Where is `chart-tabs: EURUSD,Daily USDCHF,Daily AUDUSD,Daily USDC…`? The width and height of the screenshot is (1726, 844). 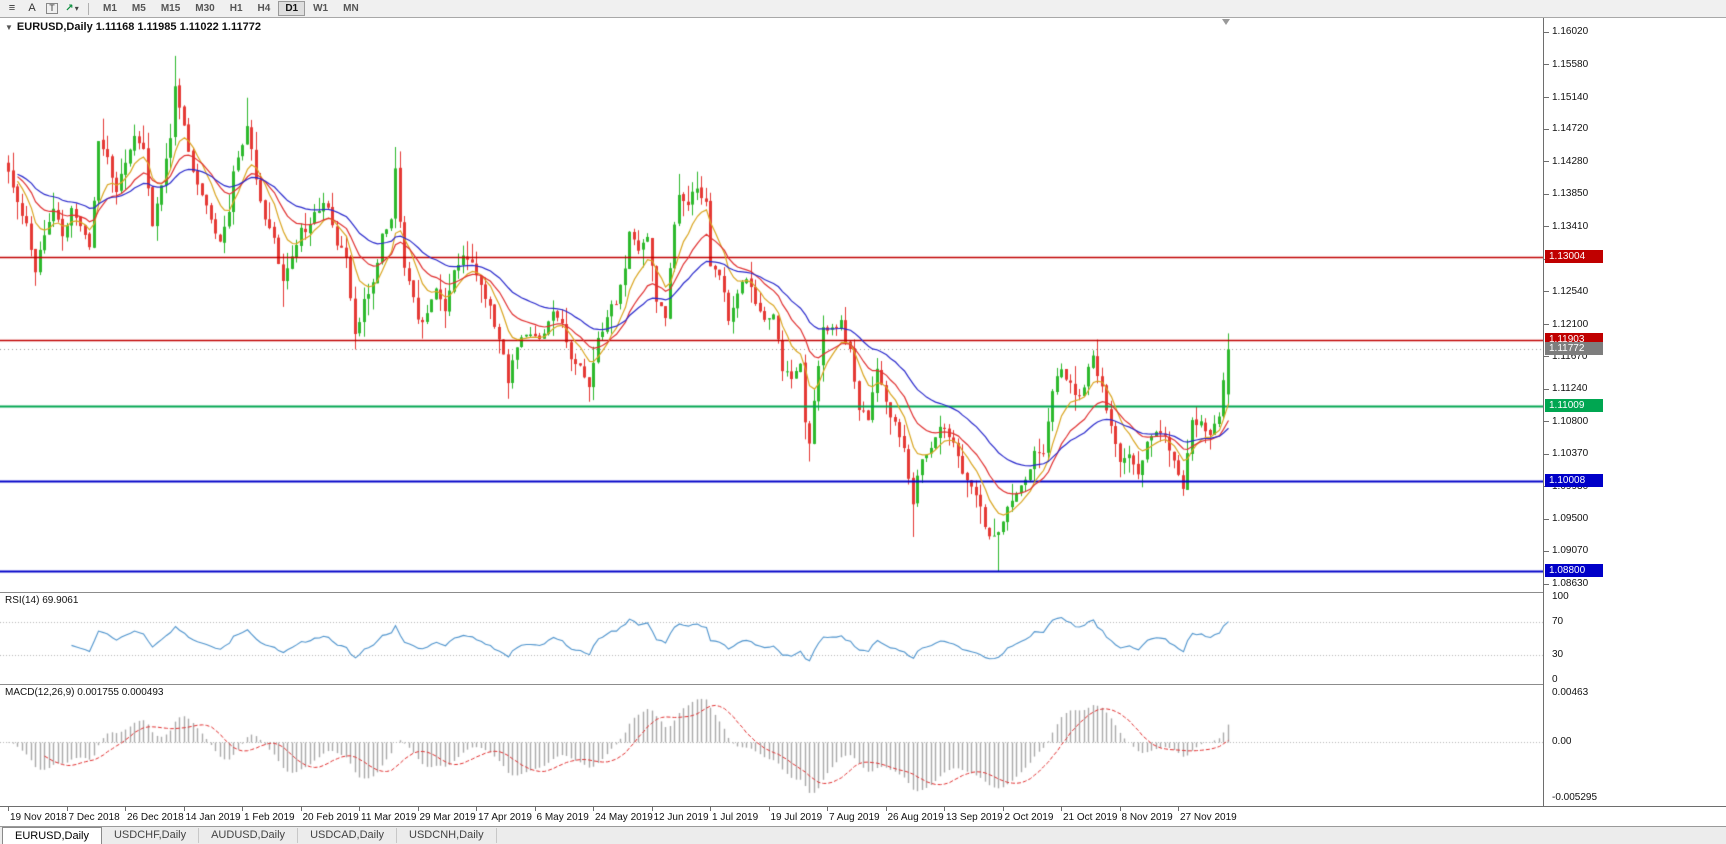 chart-tabs: EURUSD,Daily USDCHF,Daily AUDUSD,Daily USDC… is located at coordinates (863, 835).